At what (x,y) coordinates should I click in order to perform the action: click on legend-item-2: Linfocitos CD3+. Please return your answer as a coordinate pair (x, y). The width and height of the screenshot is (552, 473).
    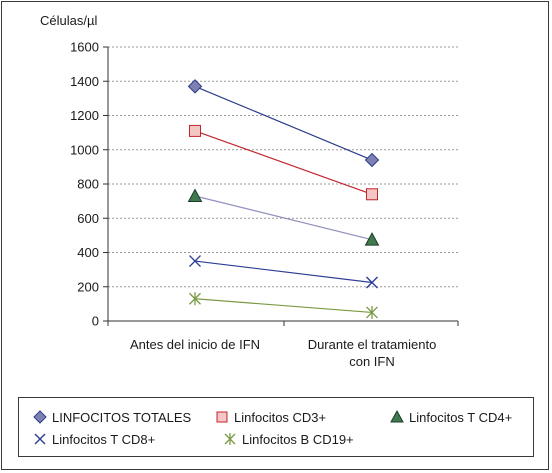
    Looking at the image, I should click on (271, 417).